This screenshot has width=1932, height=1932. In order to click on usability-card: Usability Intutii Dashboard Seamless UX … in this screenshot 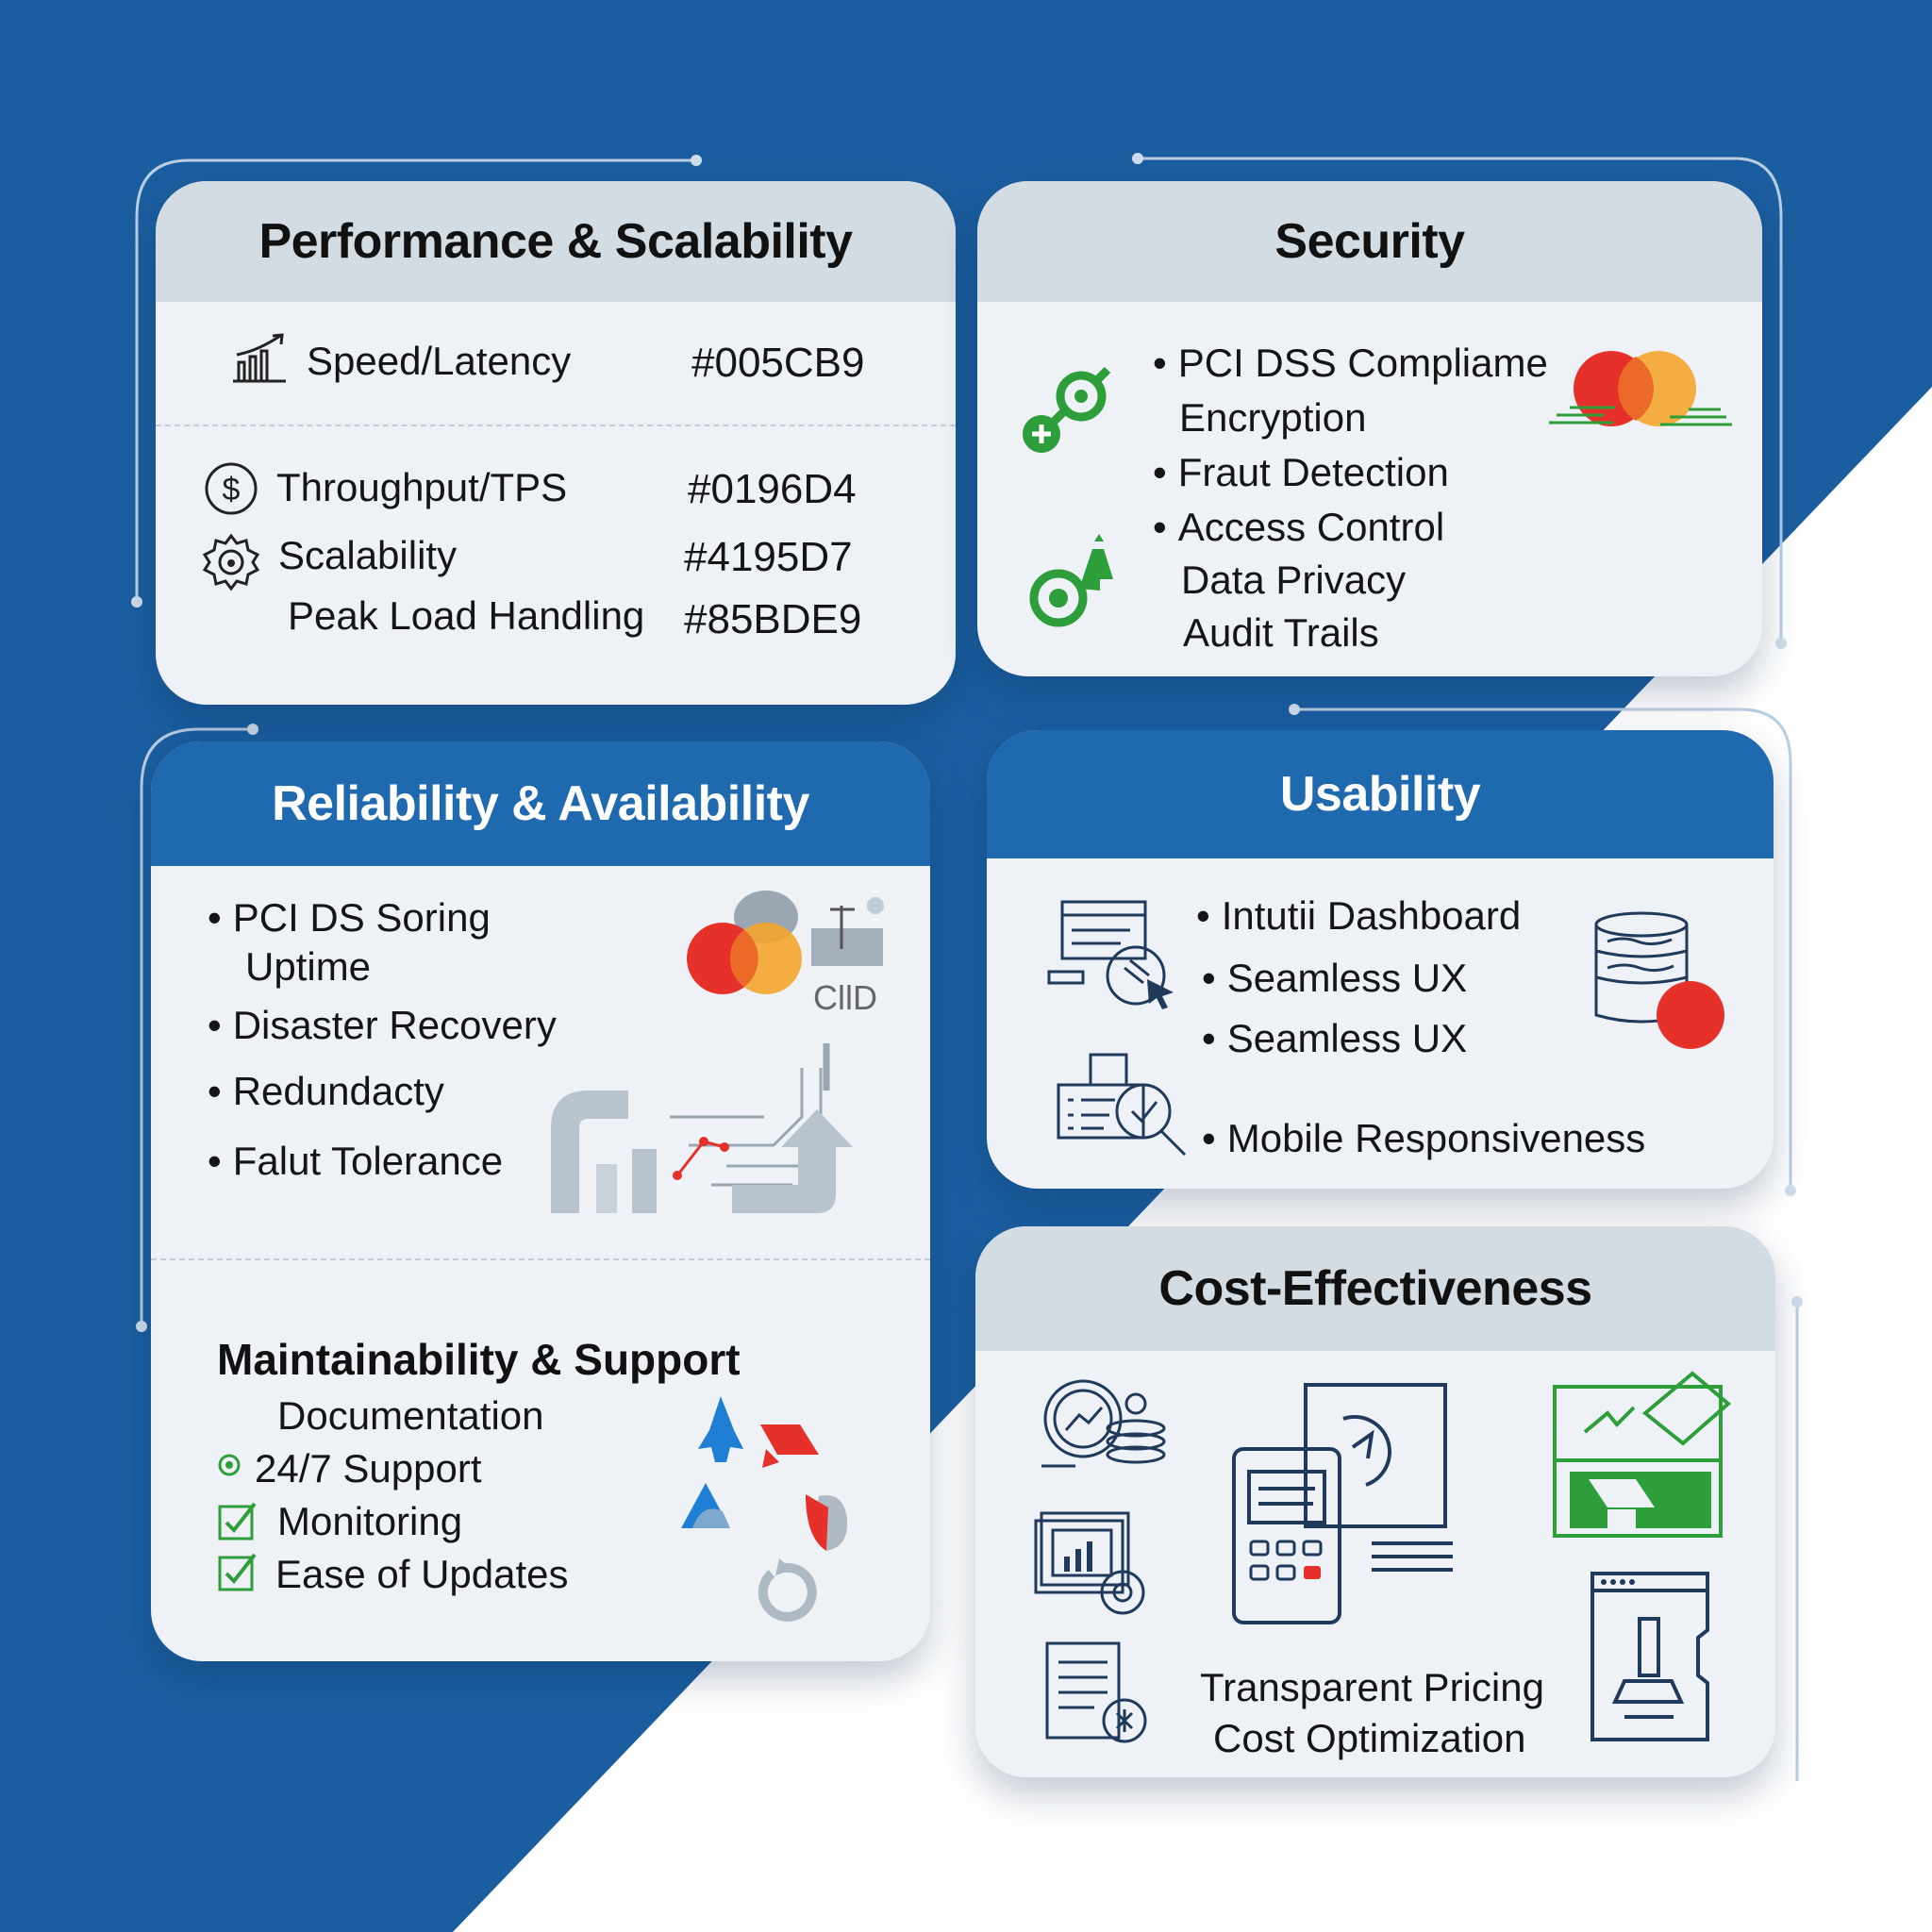, I will do `click(1380, 959)`.